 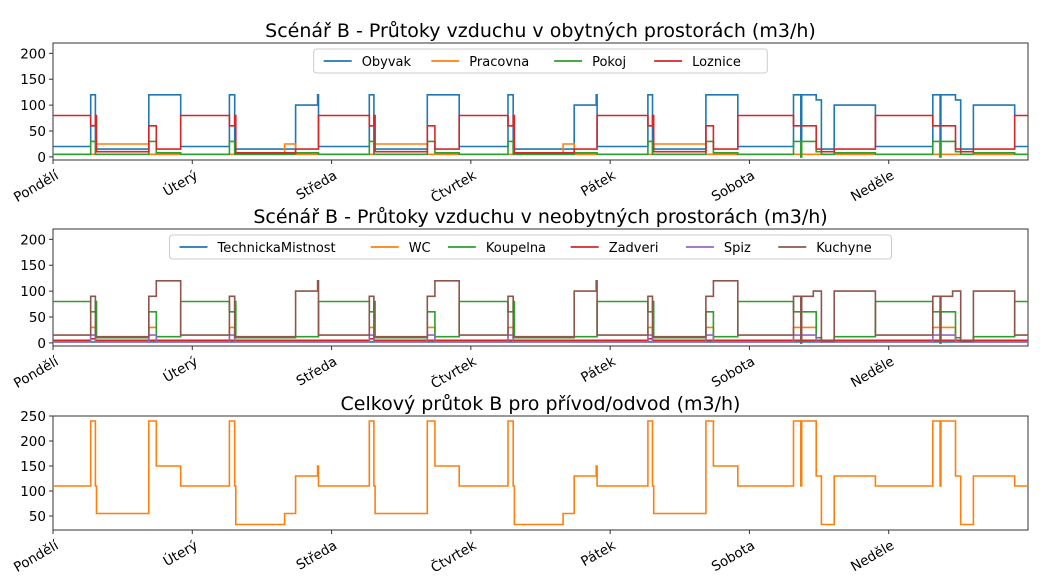 I want to click on legend-item: Loznice, so click(x=697, y=62).